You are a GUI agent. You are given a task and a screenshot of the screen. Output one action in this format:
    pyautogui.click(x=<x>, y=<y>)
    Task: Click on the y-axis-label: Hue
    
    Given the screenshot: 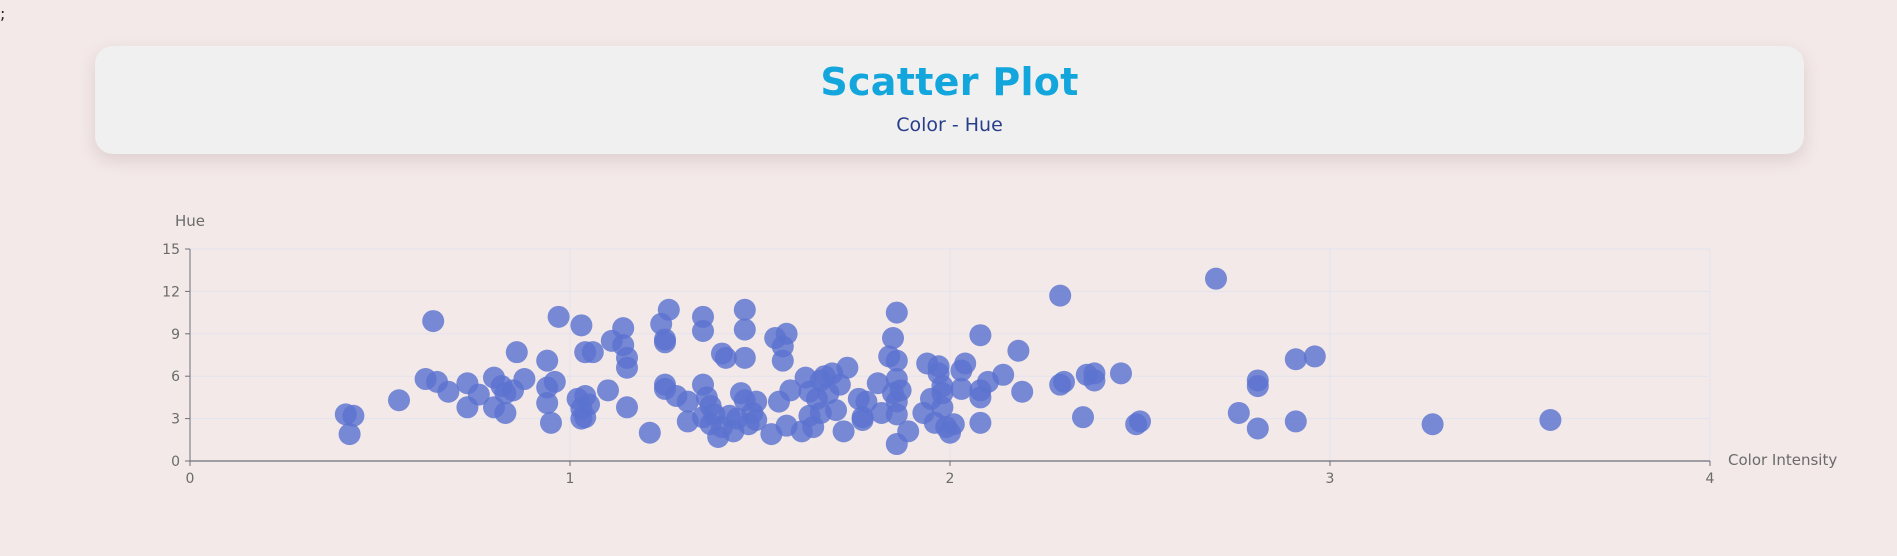 What is the action you would take?
    pyautogui.click(x=190, y=221)
    